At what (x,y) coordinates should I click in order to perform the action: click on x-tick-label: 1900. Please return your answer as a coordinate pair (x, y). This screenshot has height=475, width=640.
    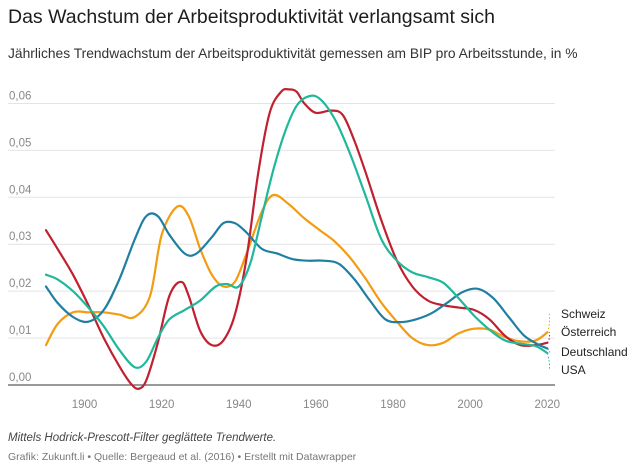
    Looking at the image, I should click on (85, 405).